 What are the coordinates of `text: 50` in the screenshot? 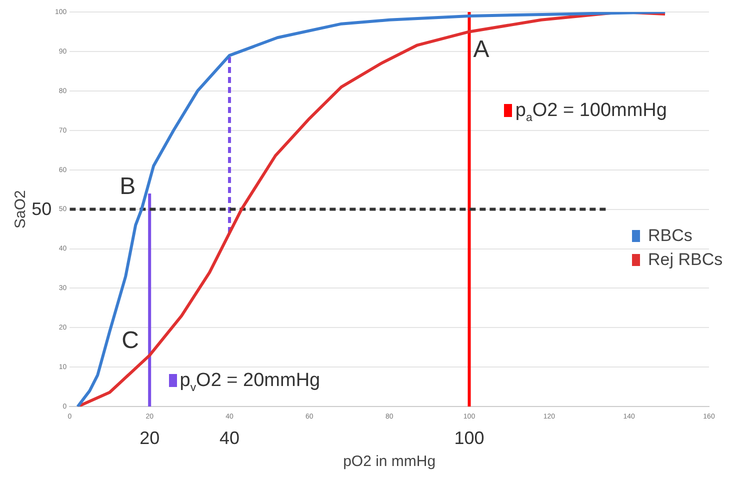 It's located at (42, 209).